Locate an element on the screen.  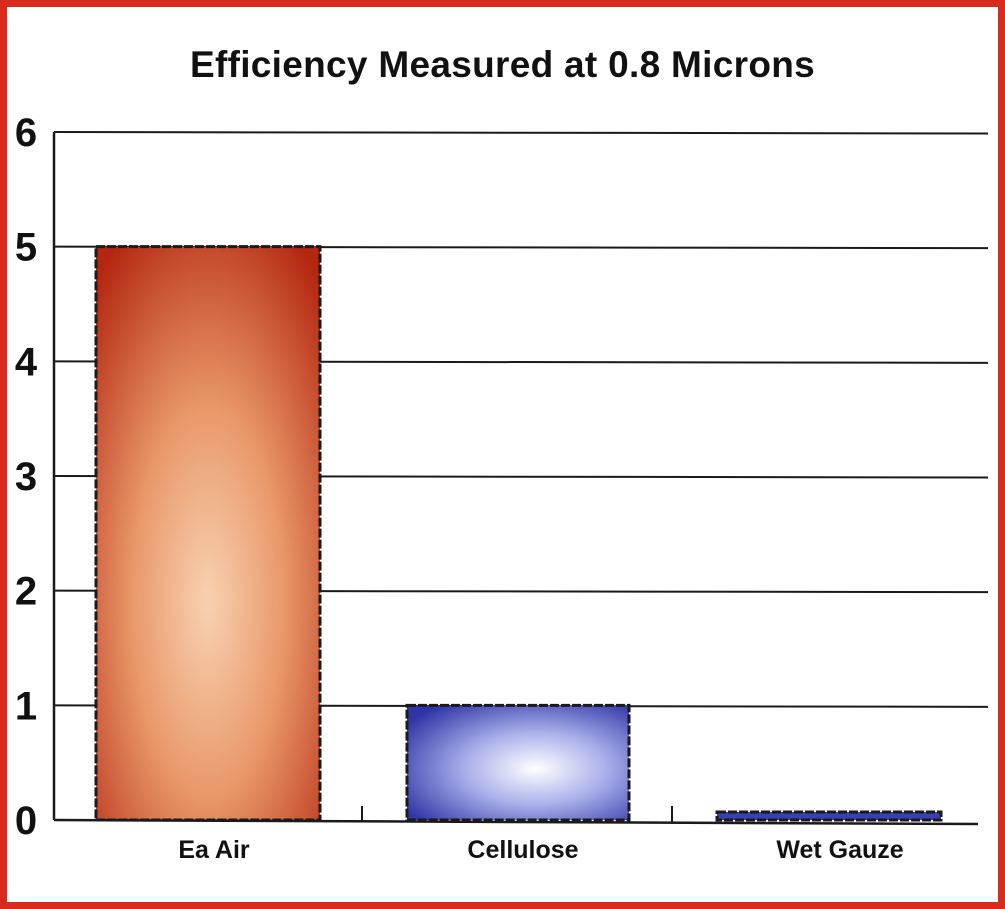
bar-cellulose is located at coordinates (518, 762).